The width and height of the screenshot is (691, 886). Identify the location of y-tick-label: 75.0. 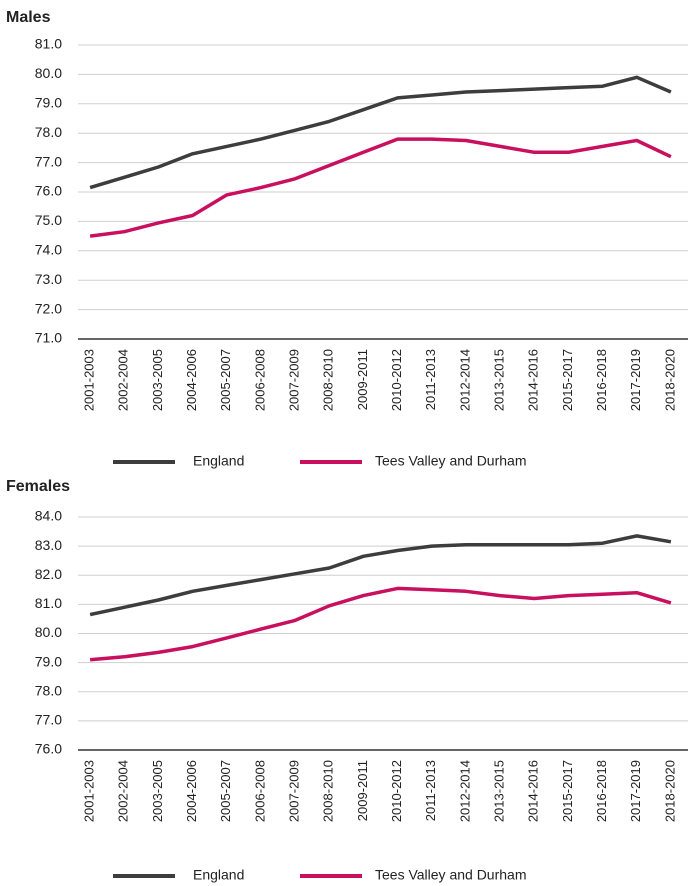
(48, 220).